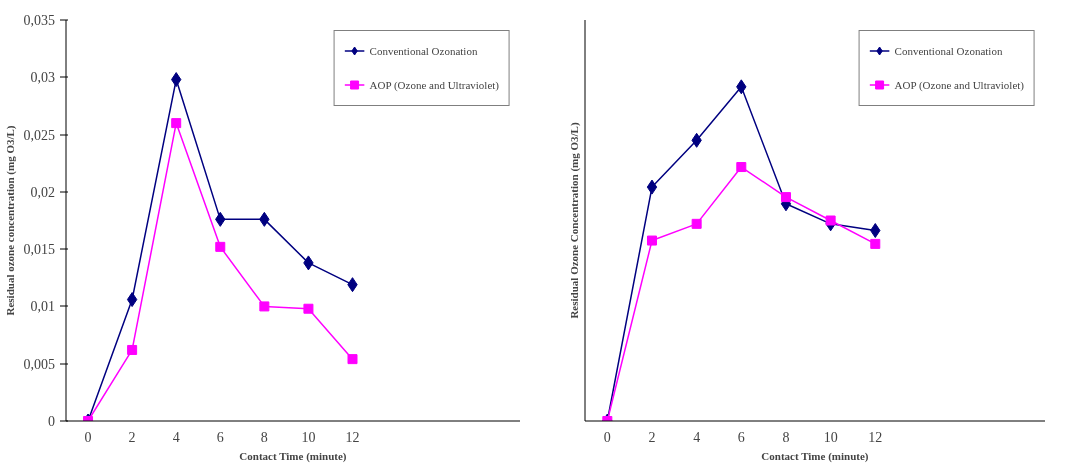 The image size is (1072, 475). Describe the element at coordinates (39, 135) in the screenshot. I see `y-tick-label: 0,025` at that location.